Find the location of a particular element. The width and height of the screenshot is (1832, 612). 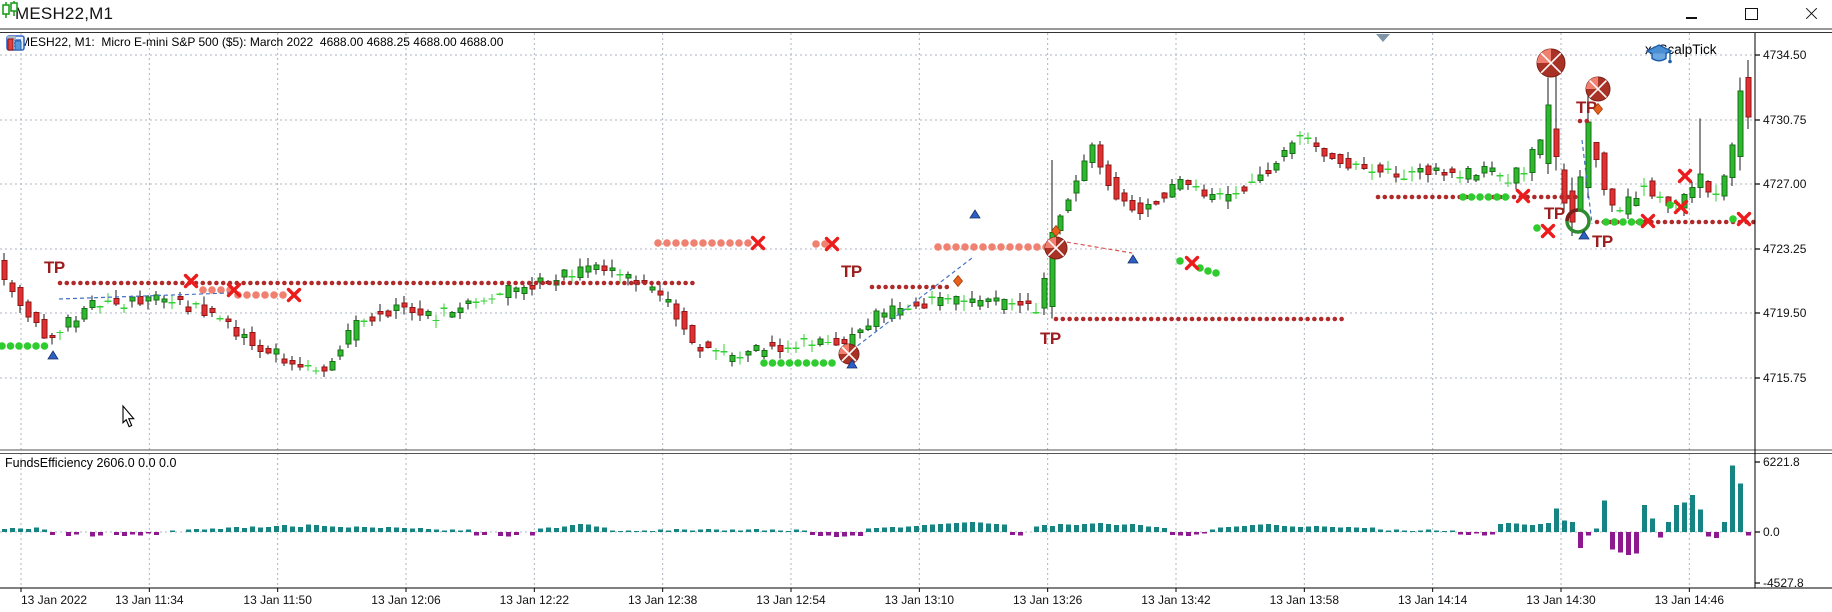

close-button is located at coordinates (1811, 14).